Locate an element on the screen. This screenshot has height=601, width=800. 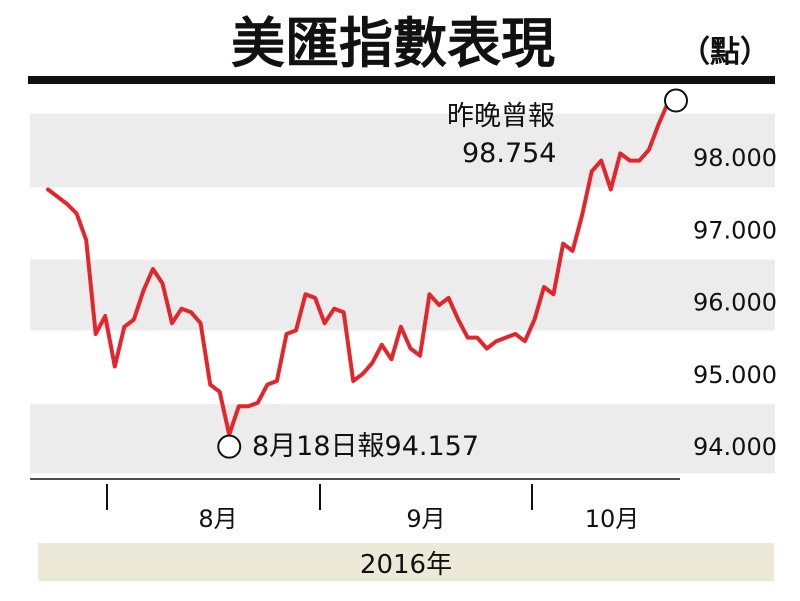
high-point-marker is located at coordinates (676, 100).